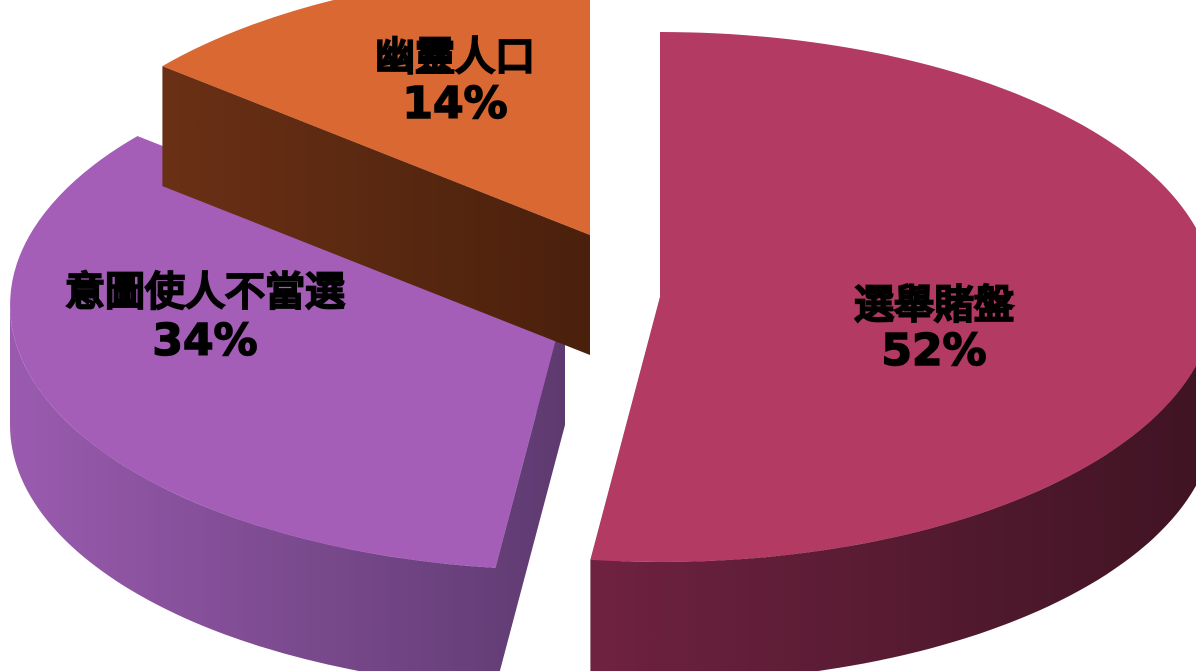 The width and height of the screenshot is (1196, 671). I want to click on slice-1-label: 意圖使人不當選, so click(205, 292).